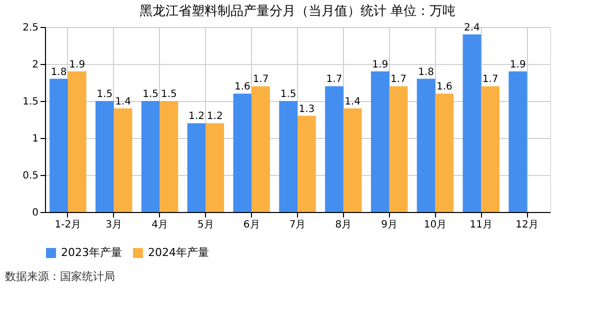 Image resolution: width=590 pixels, height=330 pixels. I want to click on y-tick-label: 1, so click(35, 139).